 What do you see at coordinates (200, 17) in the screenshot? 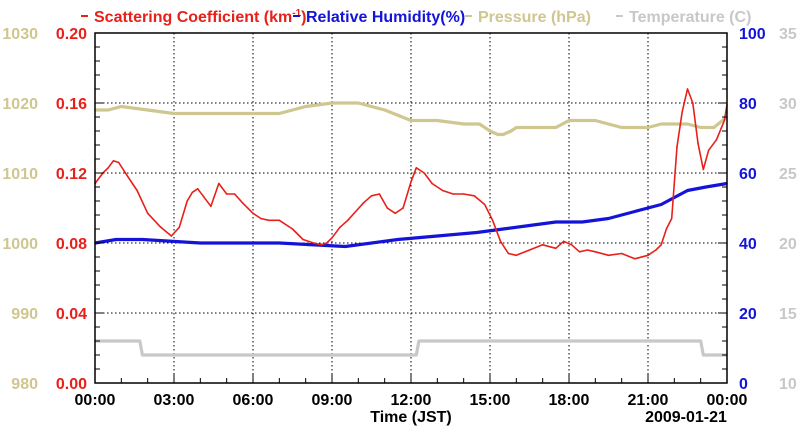
I see `legend-label-scat: Scattering Coefficient (km-1)` at bounding box center [200, 17].